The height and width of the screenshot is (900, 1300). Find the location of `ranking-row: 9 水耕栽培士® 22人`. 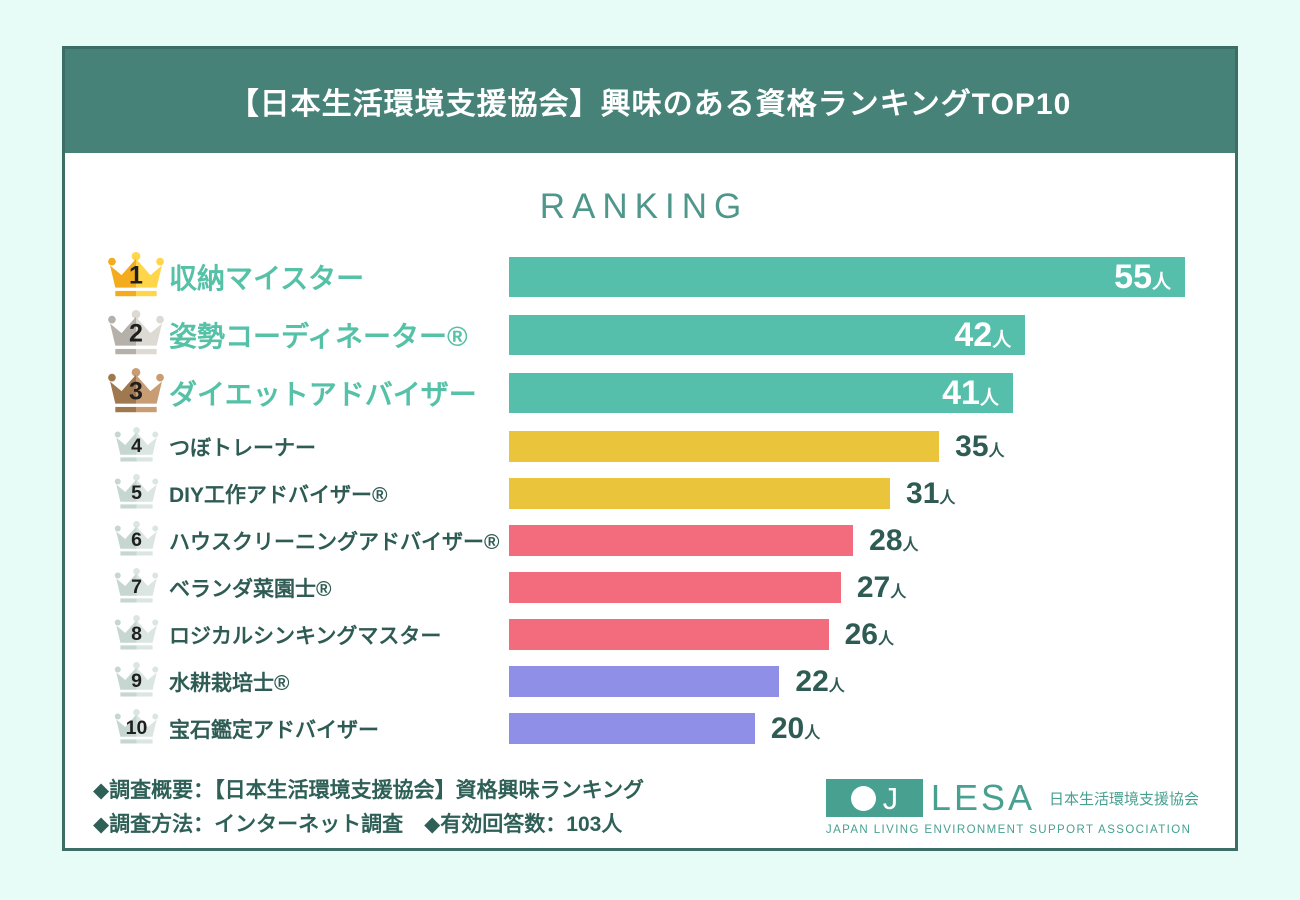

ranking-row: 9 水耕栽培士® 22人 is located at coordinates (644, 680).